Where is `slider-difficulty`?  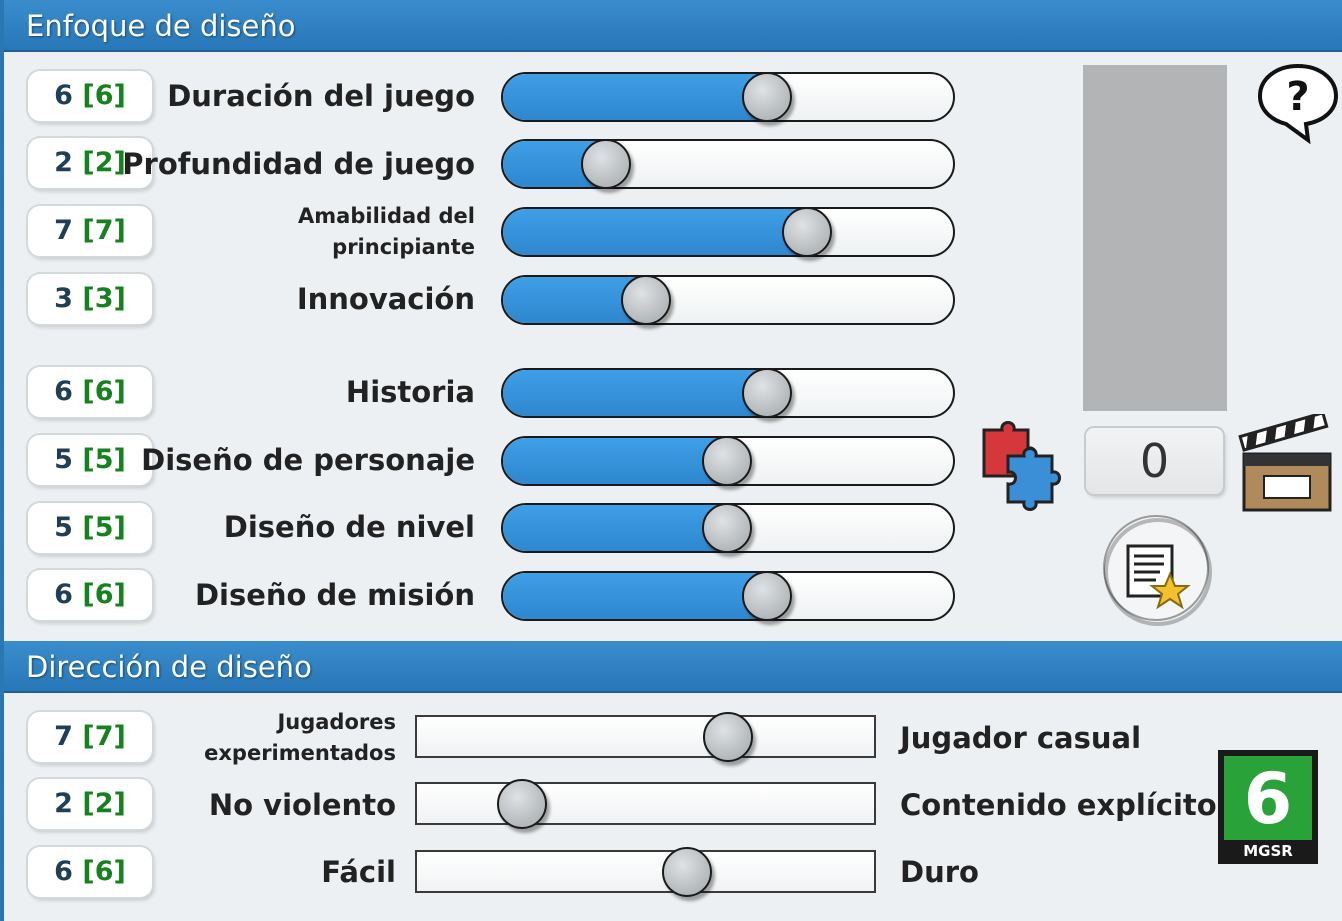
slider-difficulty is located at coordinates (645, 871).